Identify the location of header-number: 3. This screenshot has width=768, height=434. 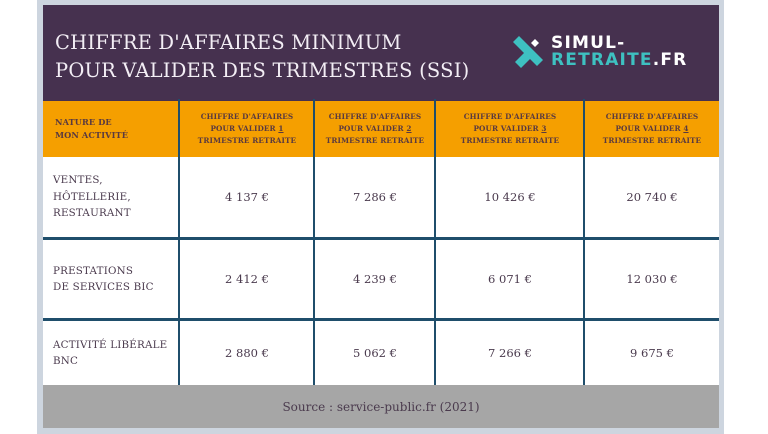
(544, 128).